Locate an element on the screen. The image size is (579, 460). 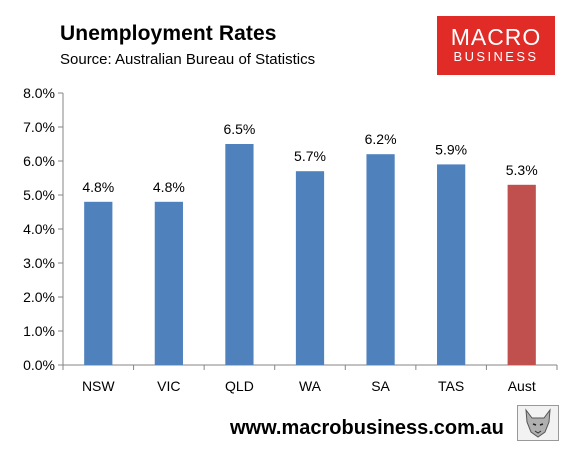
bar-tas is located at coordinates (451, 264).